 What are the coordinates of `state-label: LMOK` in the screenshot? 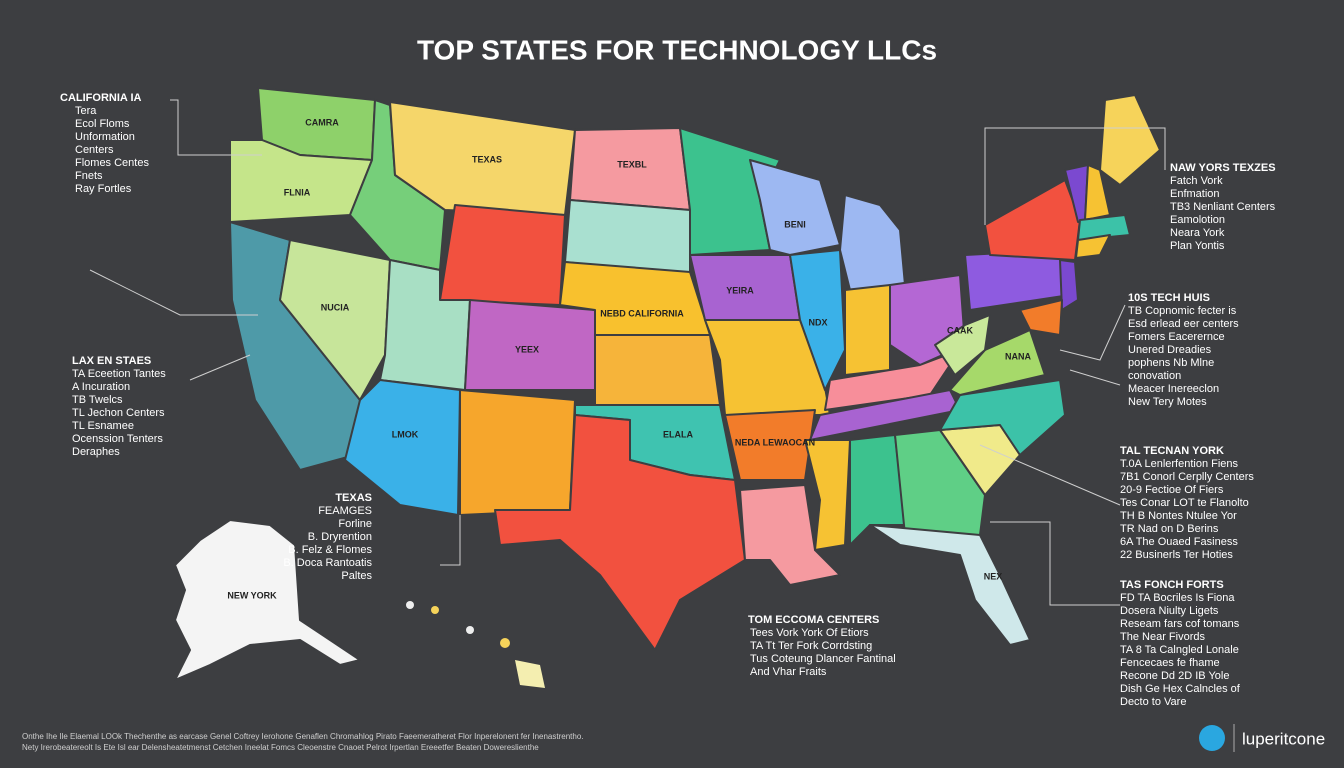 It's located at (405, 434).